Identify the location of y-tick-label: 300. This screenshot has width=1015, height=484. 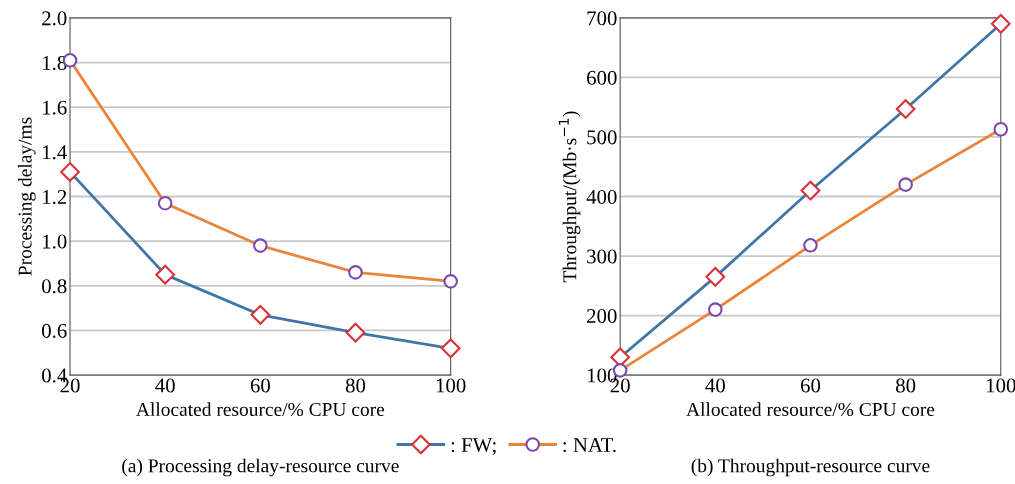
(602, 256).